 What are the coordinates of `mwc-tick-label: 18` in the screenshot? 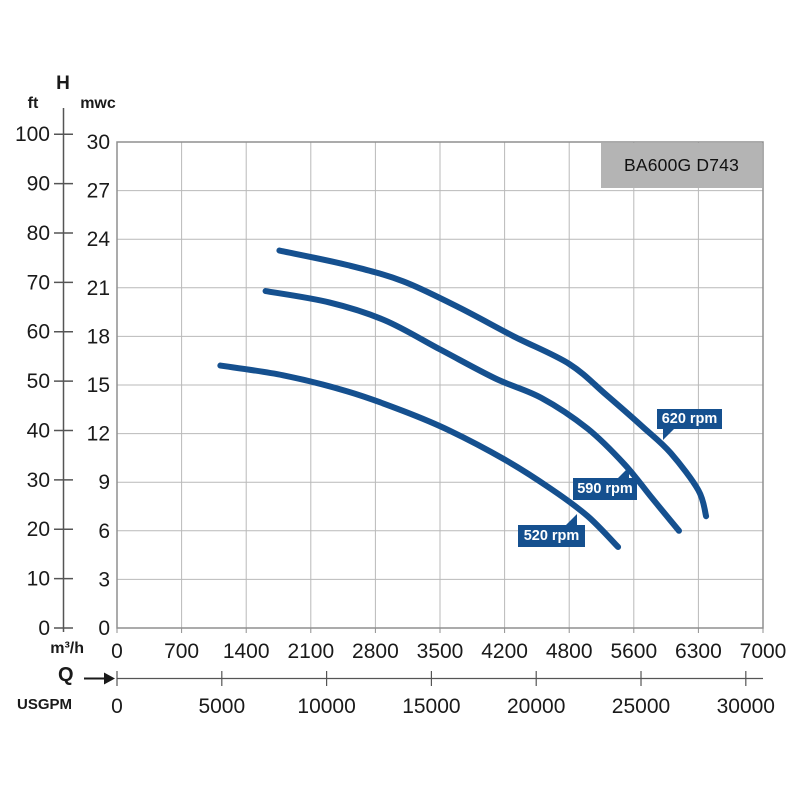 It's located at (98, 336).